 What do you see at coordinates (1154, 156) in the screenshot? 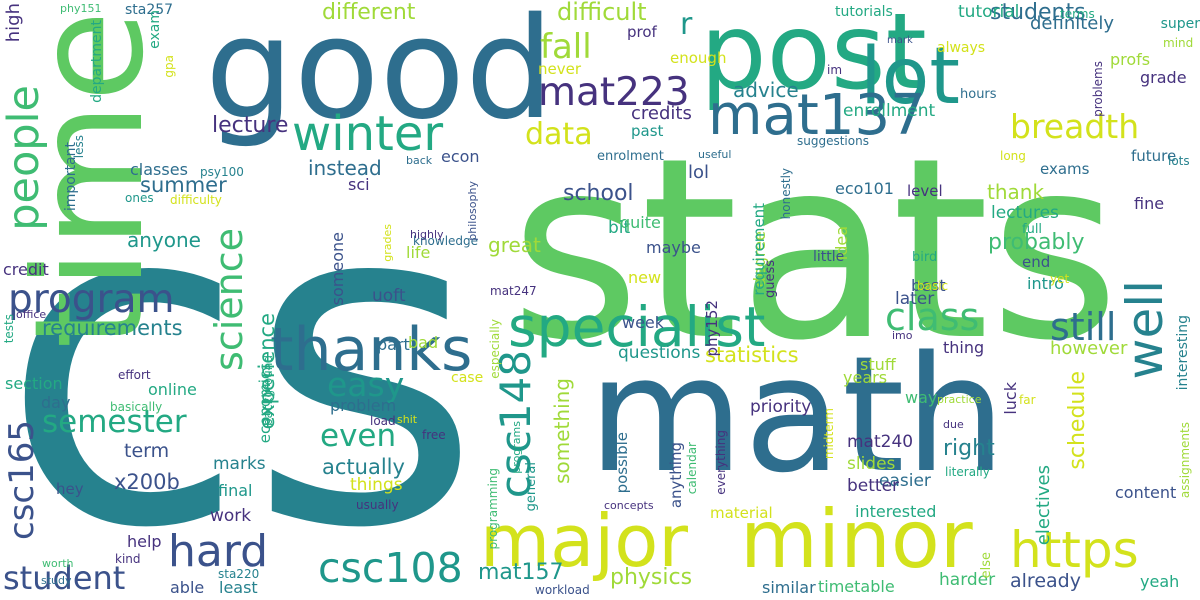
I see `word-future: future` at bounding box center [1154, 156].